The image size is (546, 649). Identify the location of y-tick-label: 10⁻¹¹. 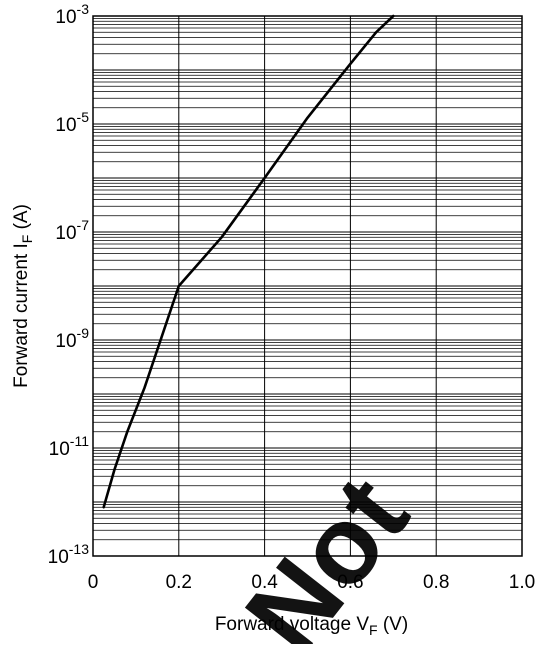
(69, 446).